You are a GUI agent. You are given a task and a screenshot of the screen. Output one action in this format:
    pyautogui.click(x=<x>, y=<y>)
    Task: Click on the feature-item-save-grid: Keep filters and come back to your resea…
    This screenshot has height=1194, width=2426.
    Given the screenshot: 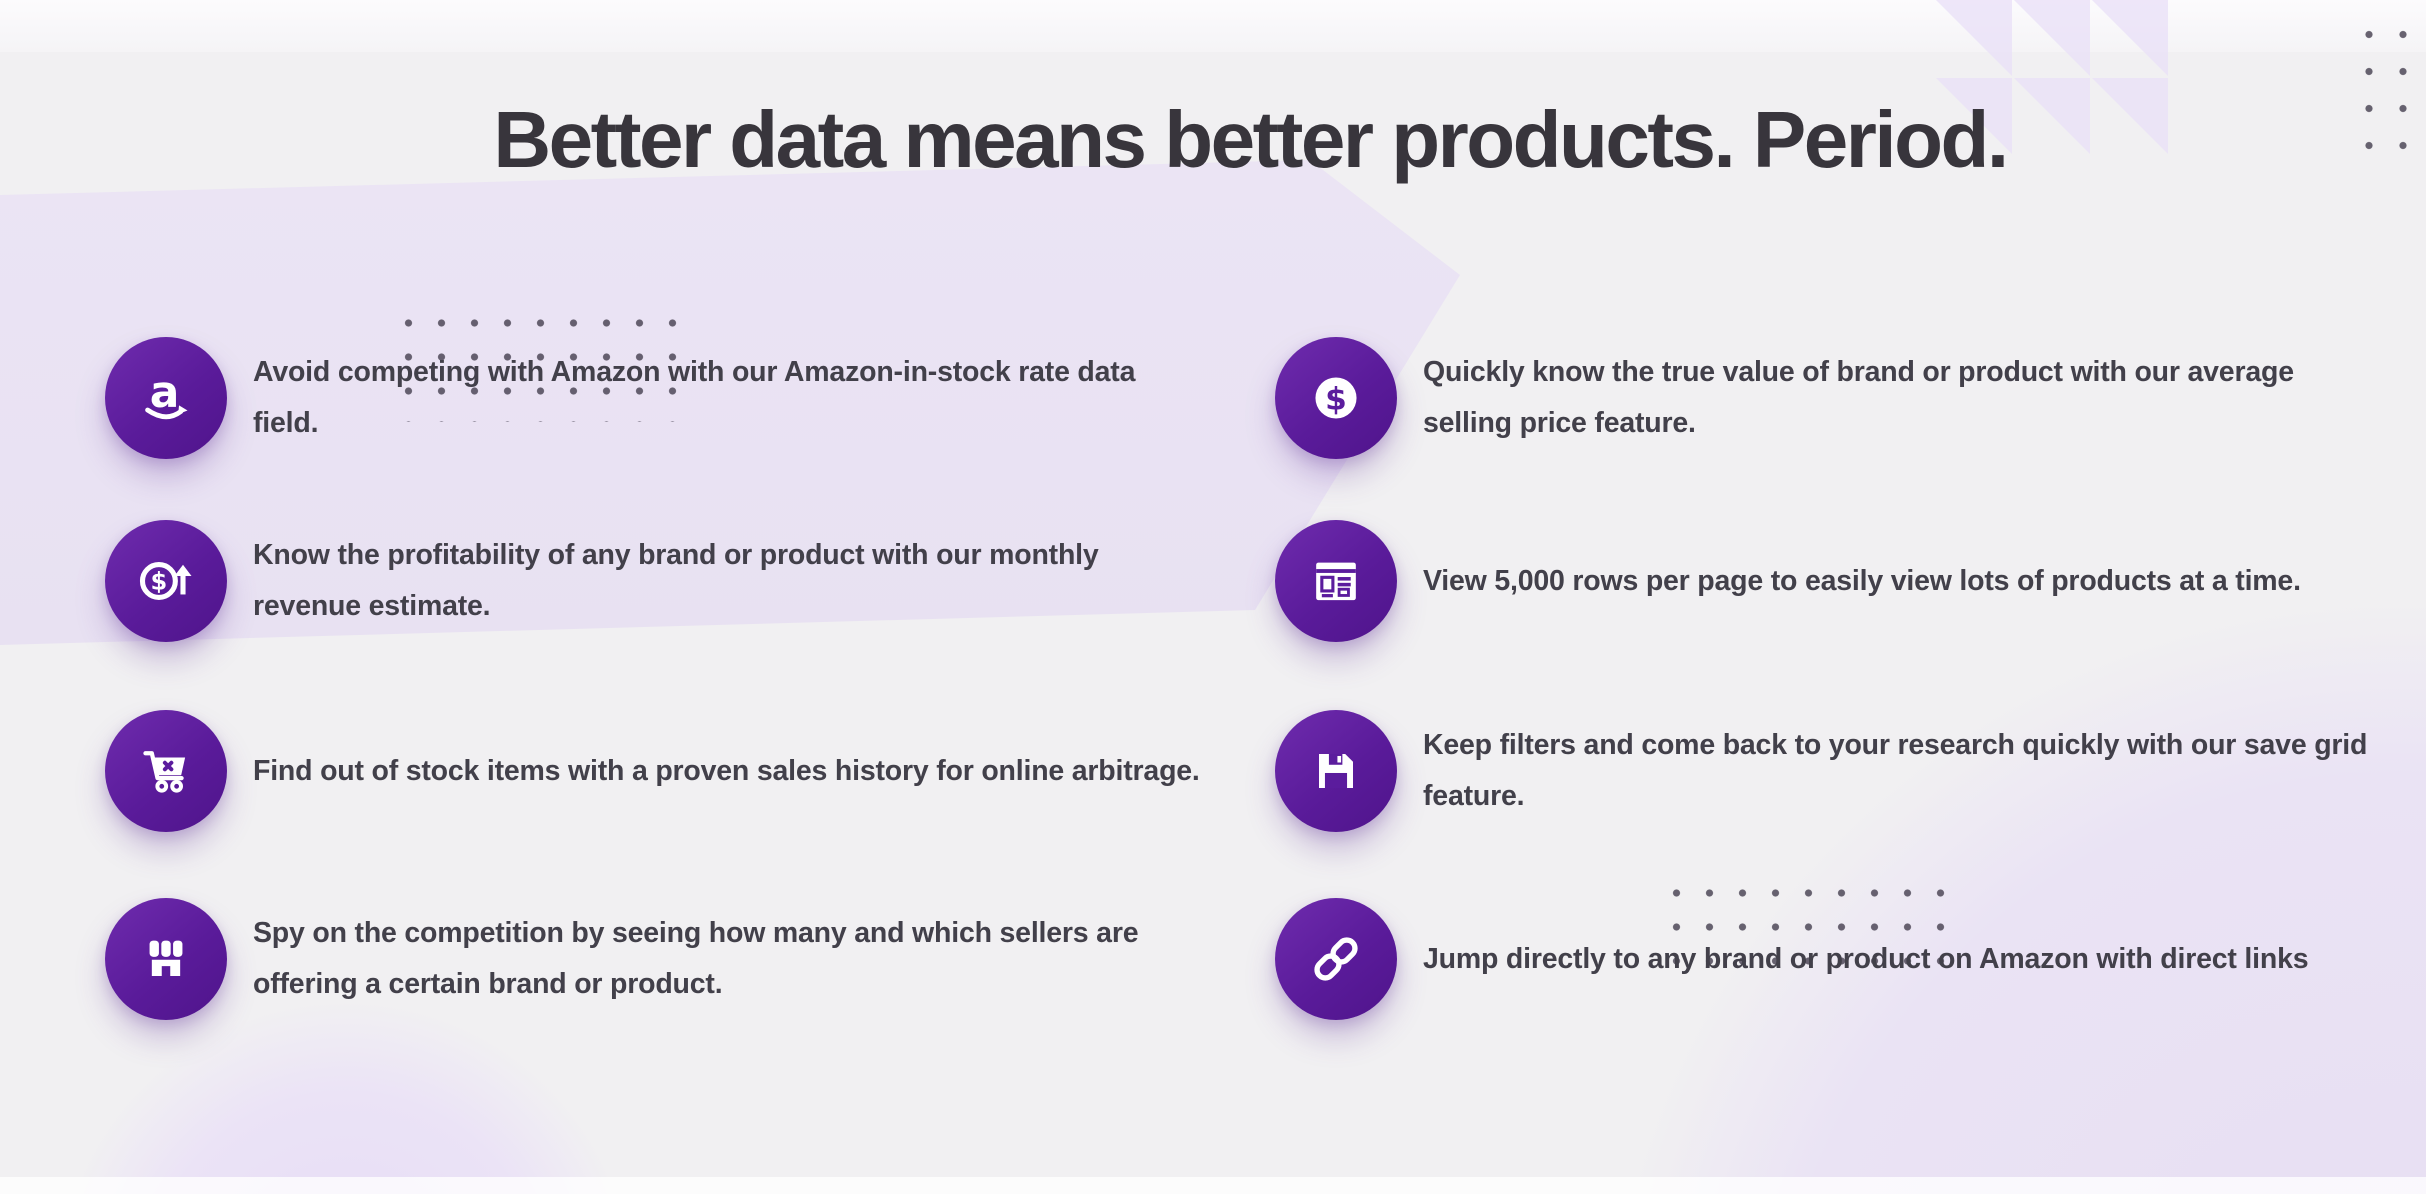 What is the action you would take?
    pyautogui.click(x=1845, y=771)
    